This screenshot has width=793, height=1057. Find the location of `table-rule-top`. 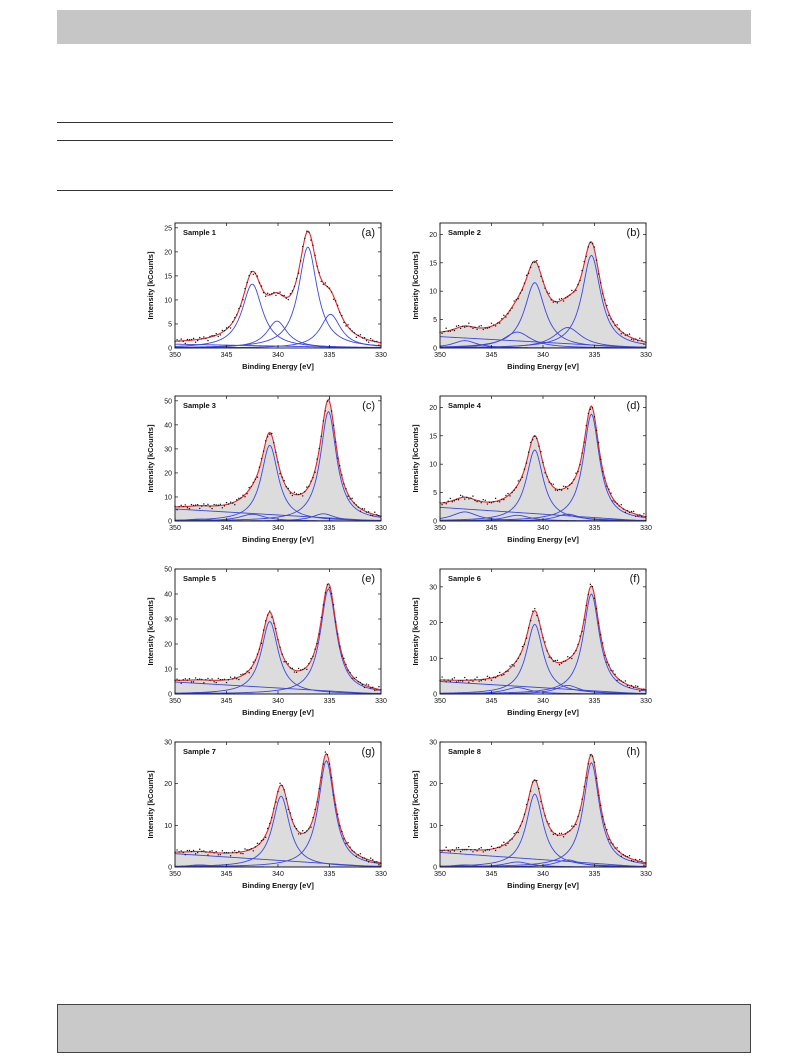

table-rule-top is located at coordinates (225, 122).